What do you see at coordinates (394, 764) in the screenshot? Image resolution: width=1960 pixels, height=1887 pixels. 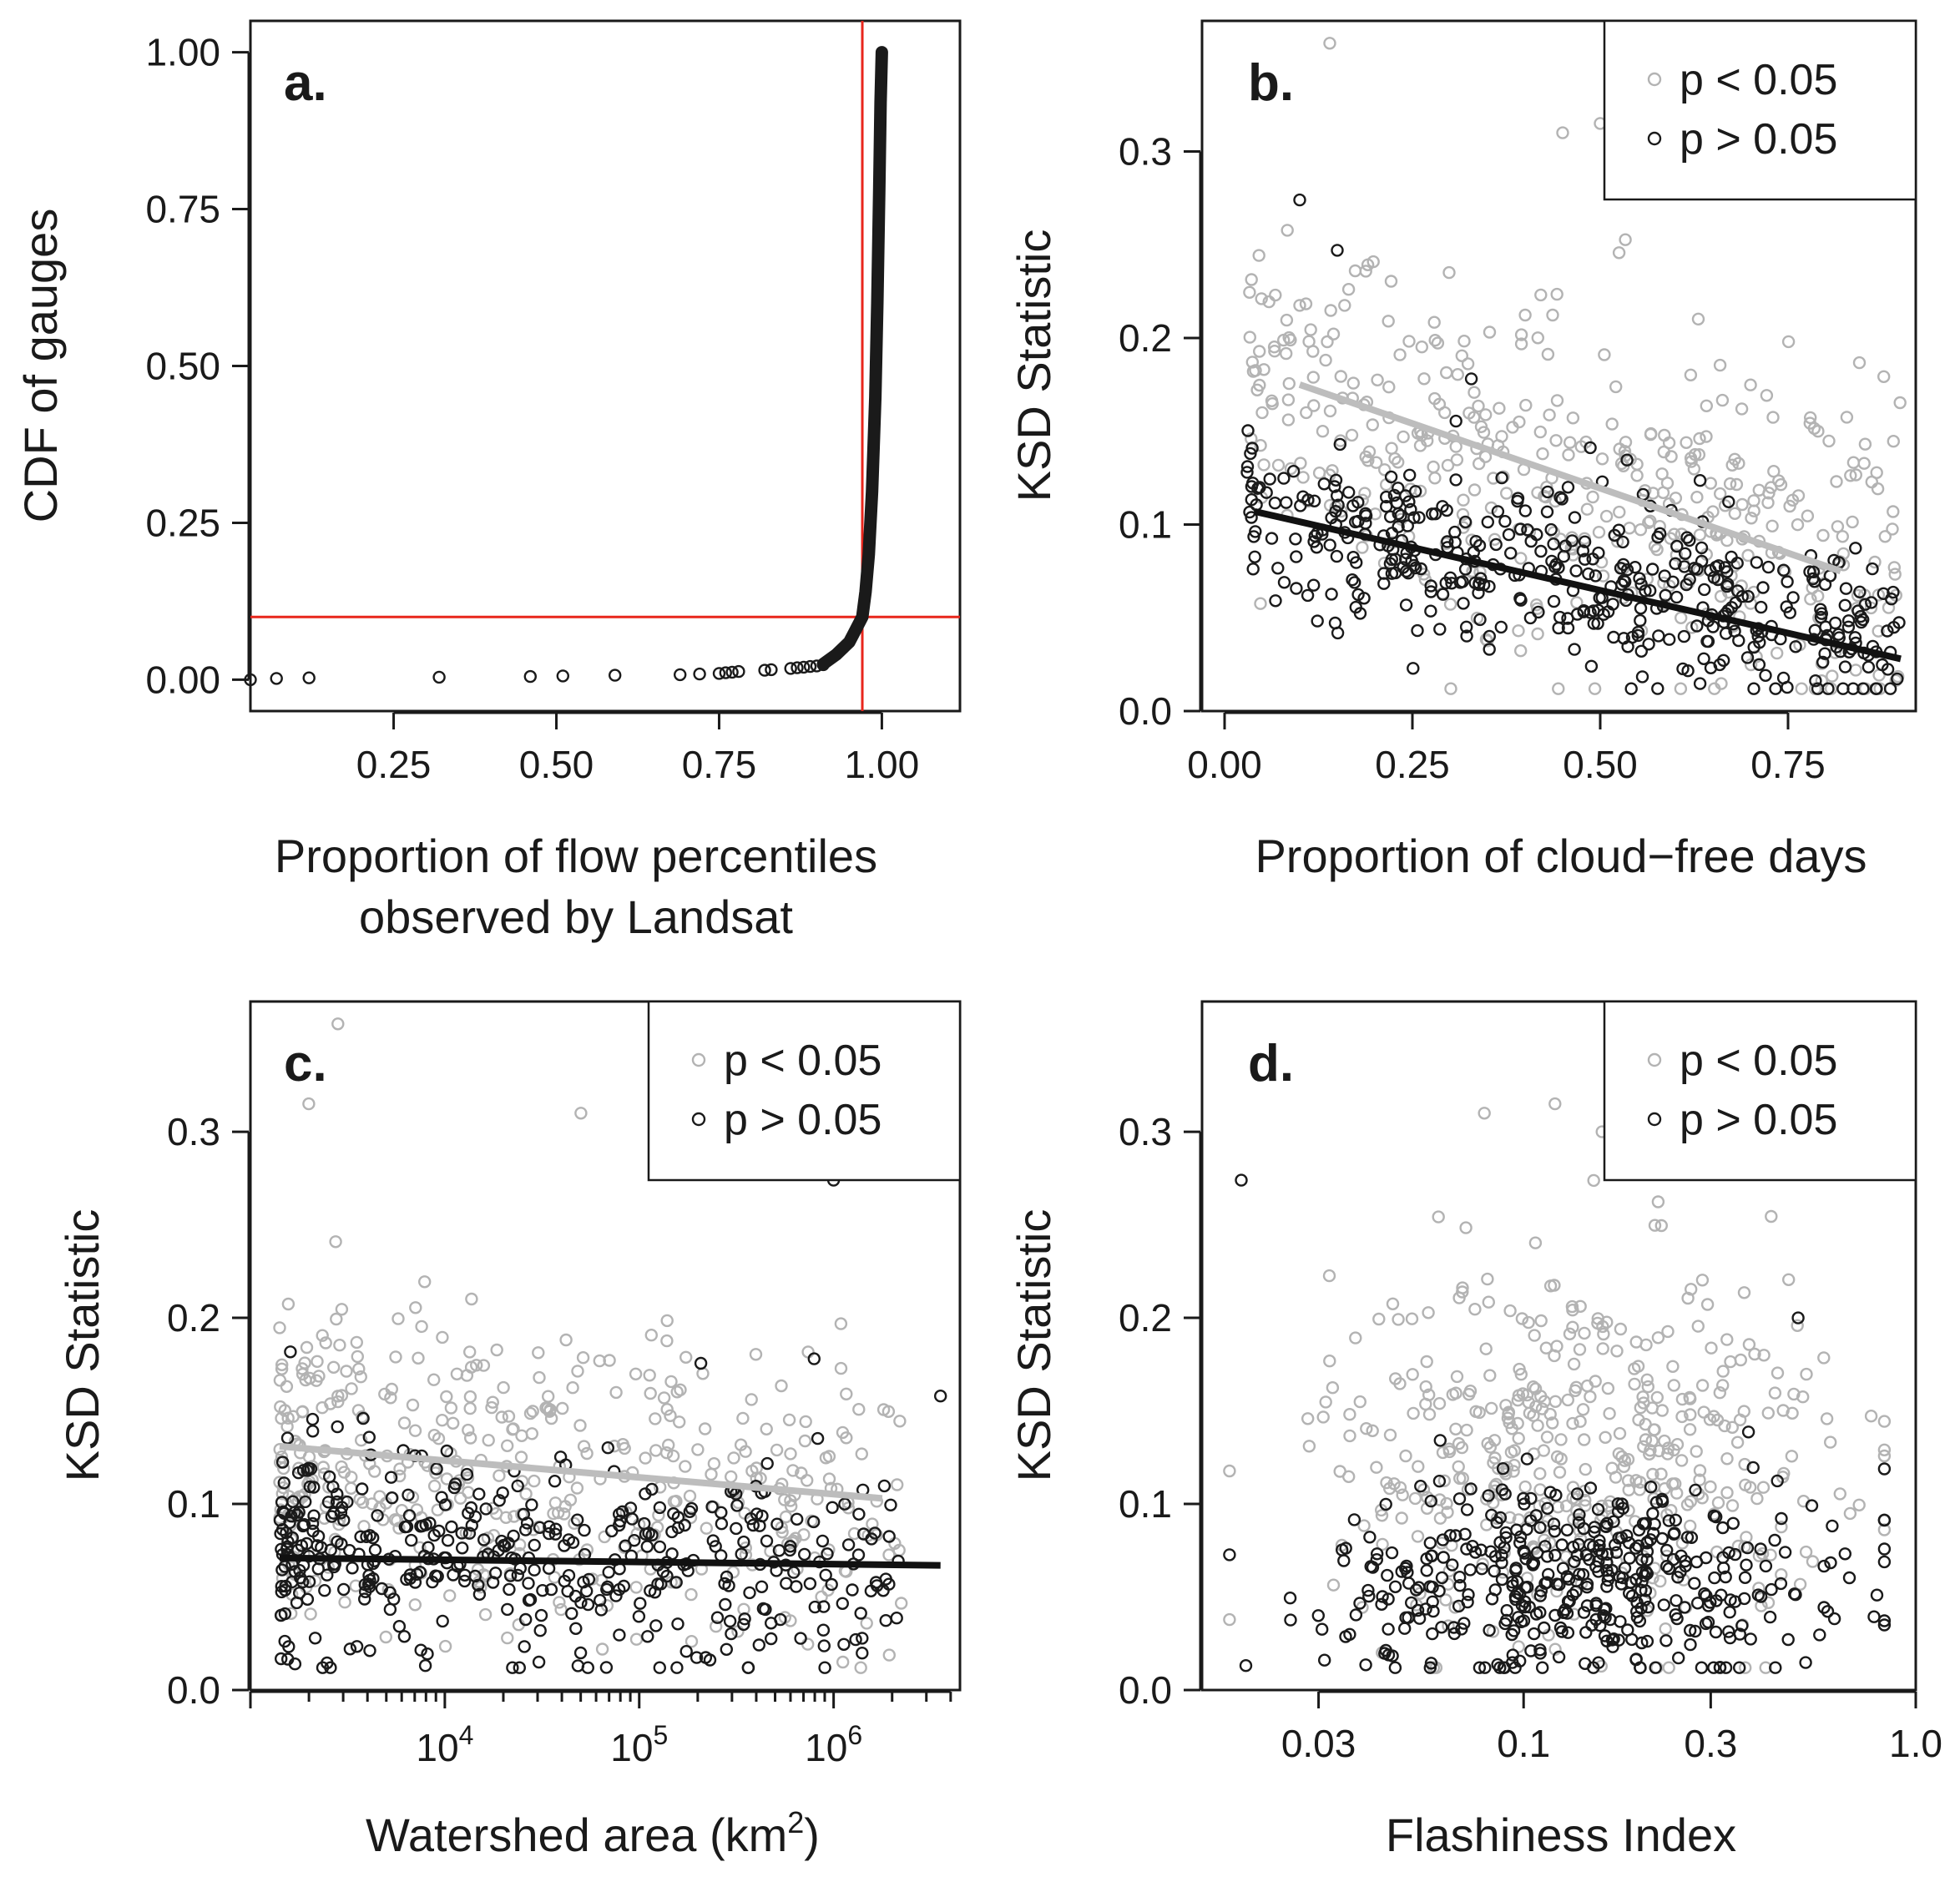 I see `panel-a-x-tick-label: 0.25` at bounding box center [394, 764].